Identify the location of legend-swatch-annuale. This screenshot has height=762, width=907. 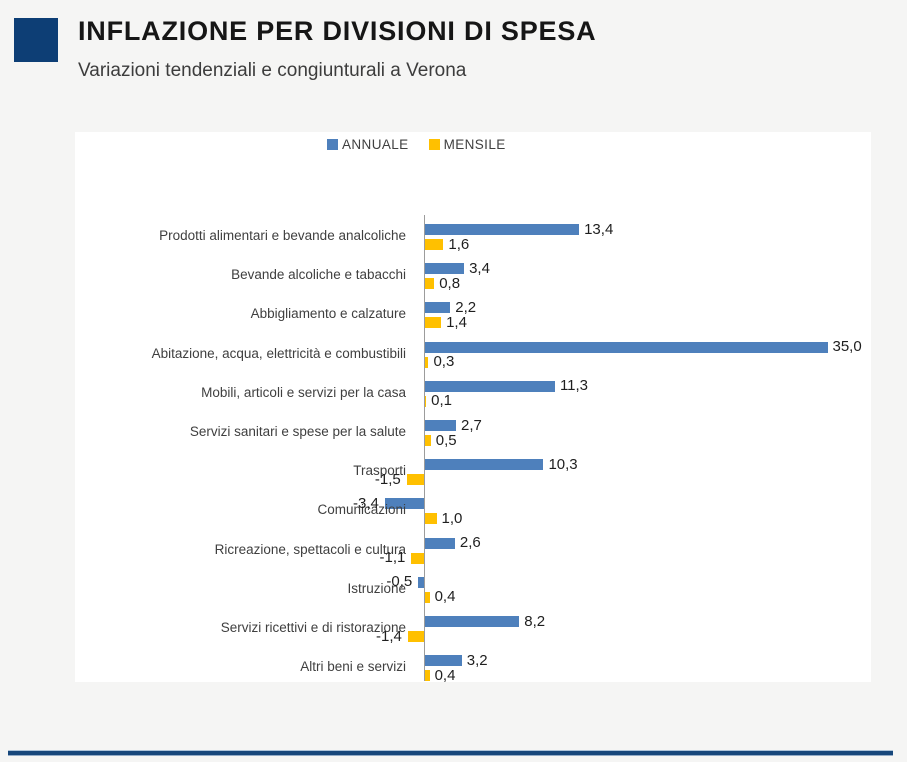
(332, 144).